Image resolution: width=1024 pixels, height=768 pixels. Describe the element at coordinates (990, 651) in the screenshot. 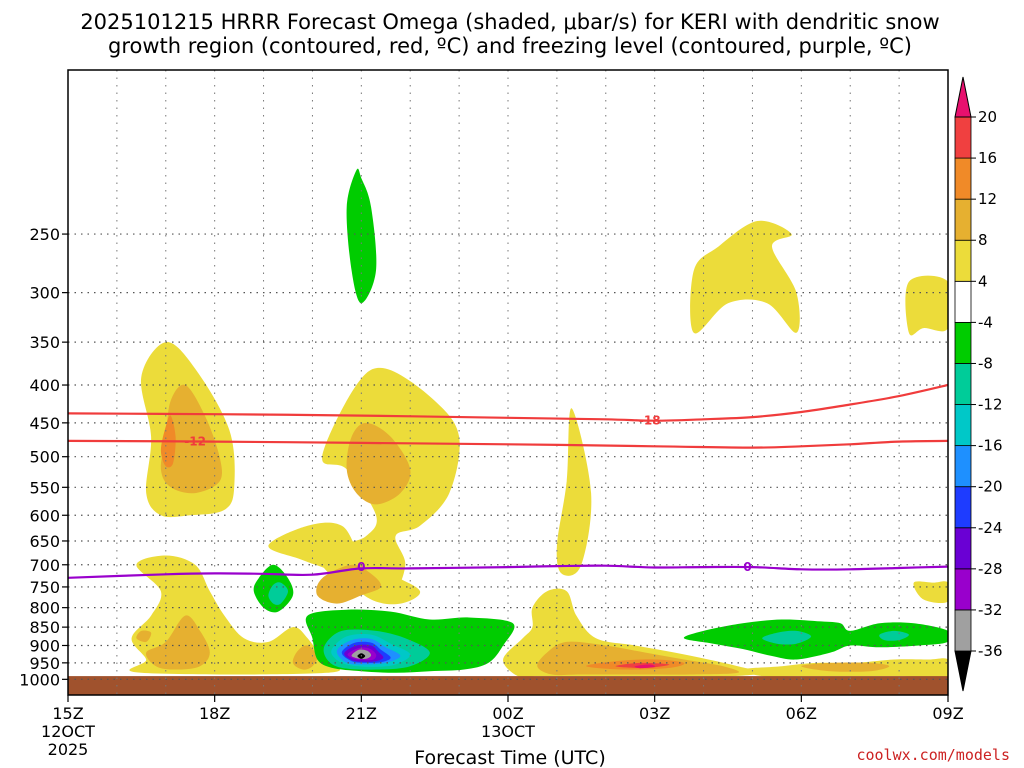

I see `colorbar-label-13: -36` at that location.